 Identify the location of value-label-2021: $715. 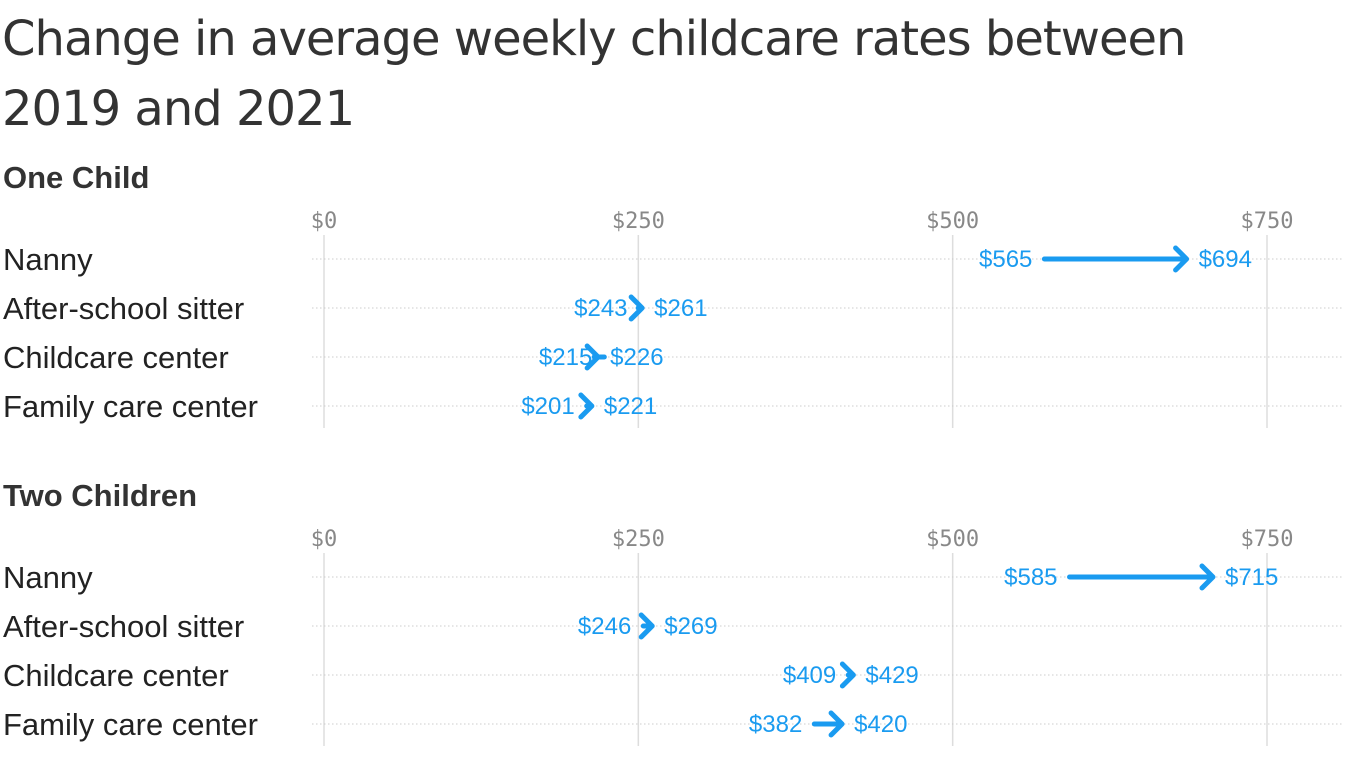
(1251, 577).